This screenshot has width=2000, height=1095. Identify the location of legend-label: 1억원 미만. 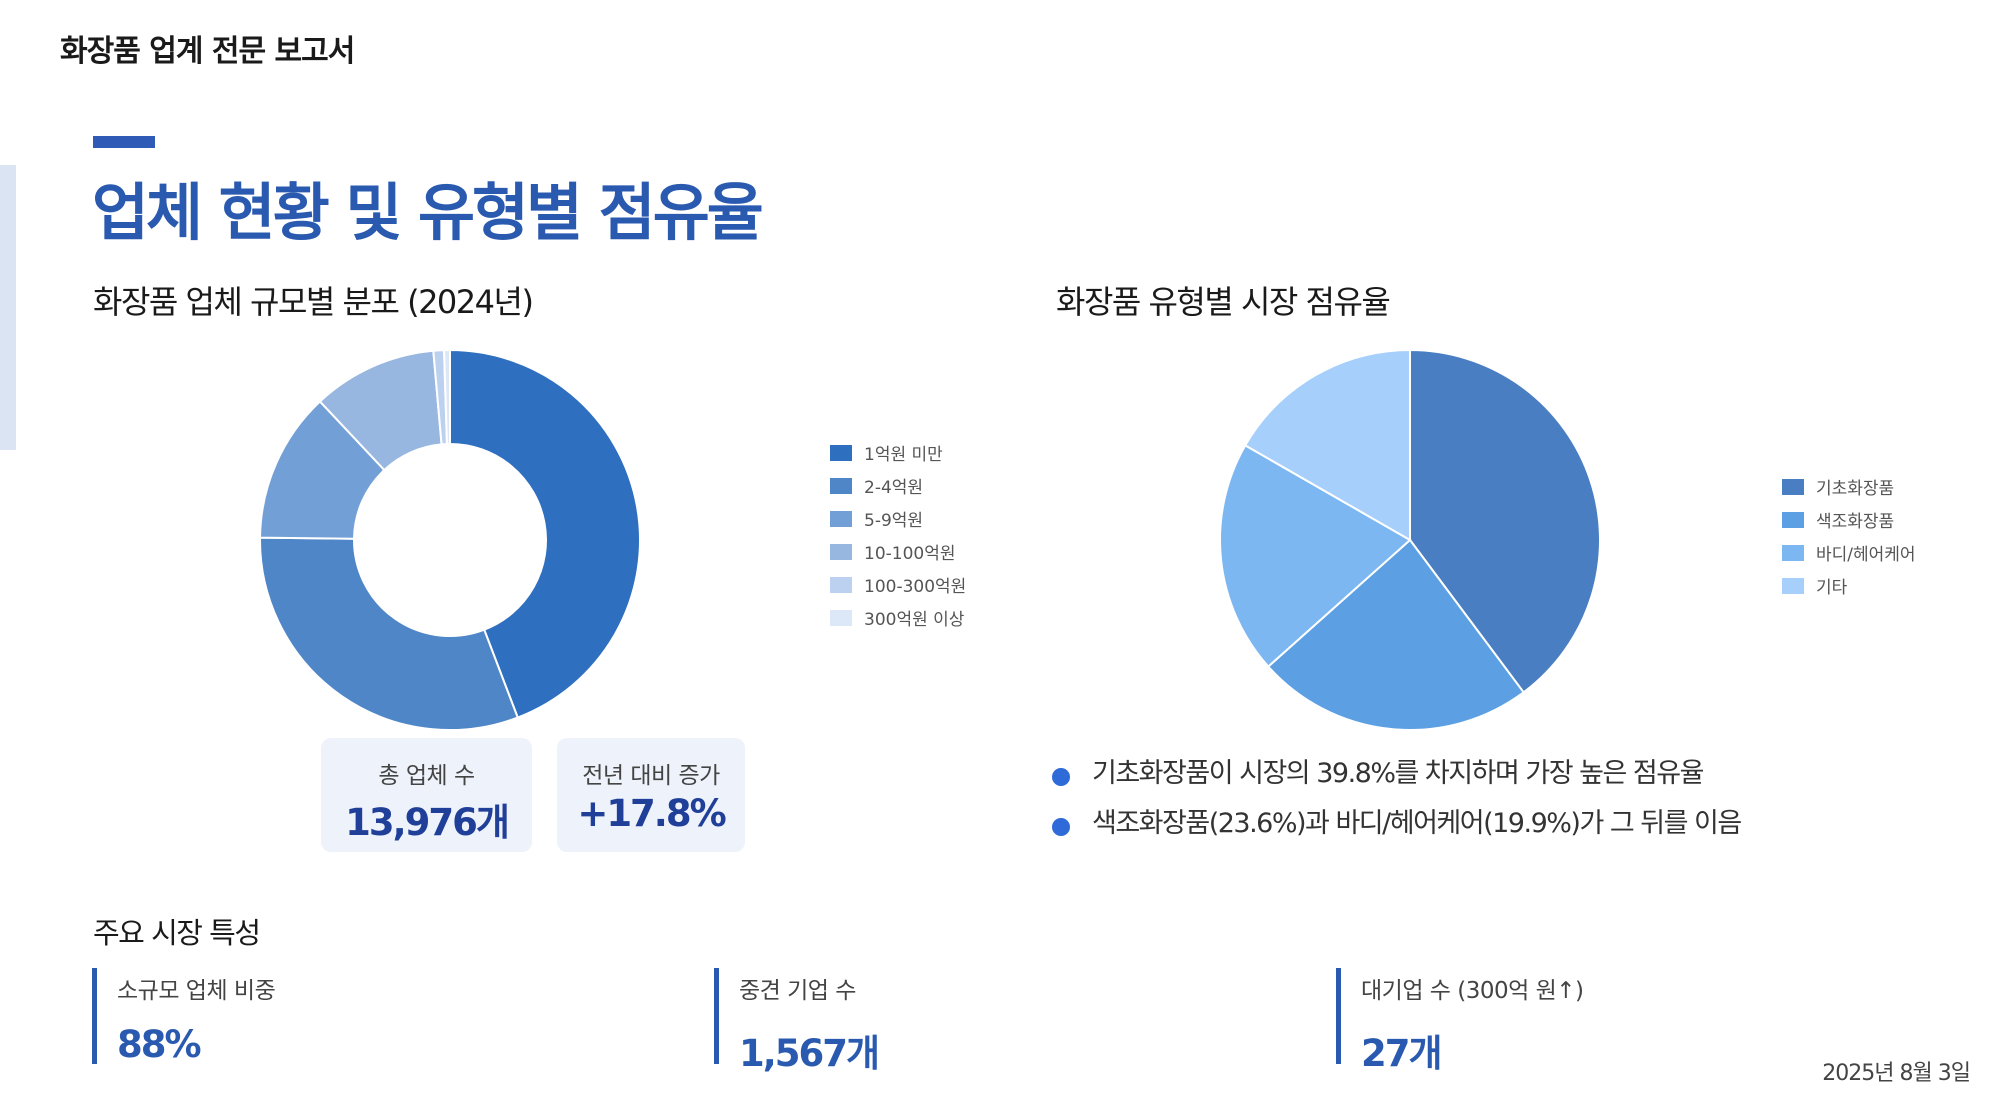
(903, 455).